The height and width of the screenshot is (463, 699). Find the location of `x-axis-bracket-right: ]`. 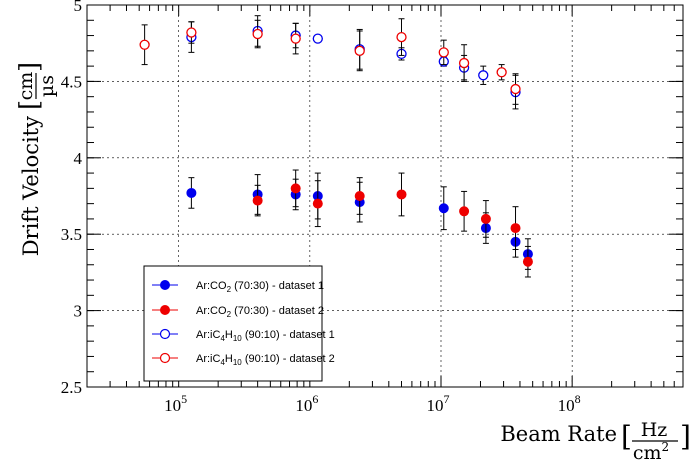

x-axis-bracket-right: ] is located at coordinates (685, 436).